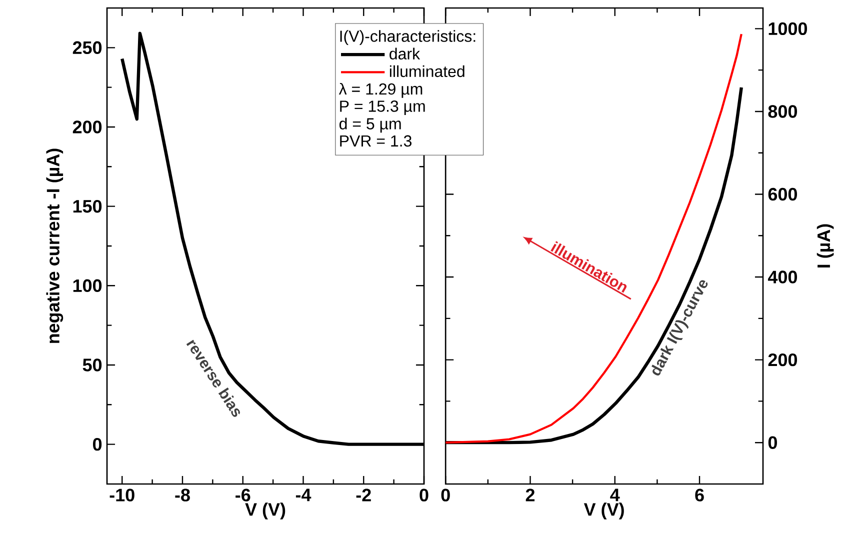 The image size is (861, 543). Describe the element at coordinates (370, 125) in the screenshot. I see `annotation: d = 5 µm` at that location.